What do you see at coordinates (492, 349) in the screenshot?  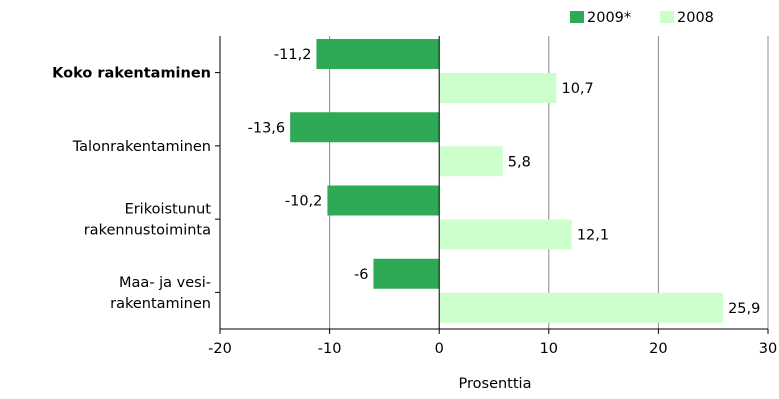 I see `x-tick-labels: -20 -10 0 10 20 30` at bounding box center [492, 349].